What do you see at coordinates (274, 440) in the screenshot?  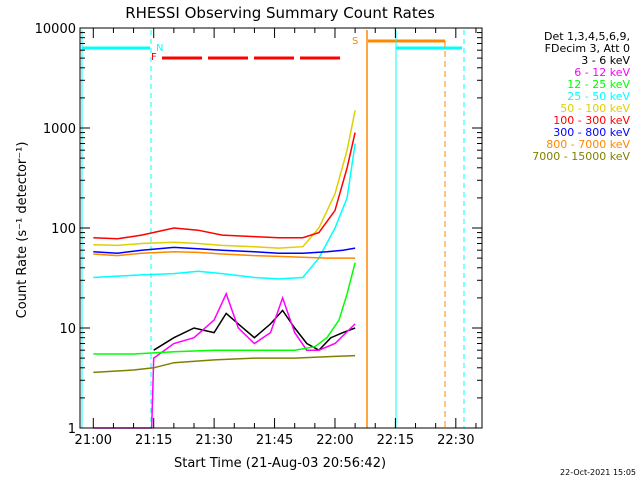 I see `x-tick-label: 21:45` at bounding box center [274, 440].